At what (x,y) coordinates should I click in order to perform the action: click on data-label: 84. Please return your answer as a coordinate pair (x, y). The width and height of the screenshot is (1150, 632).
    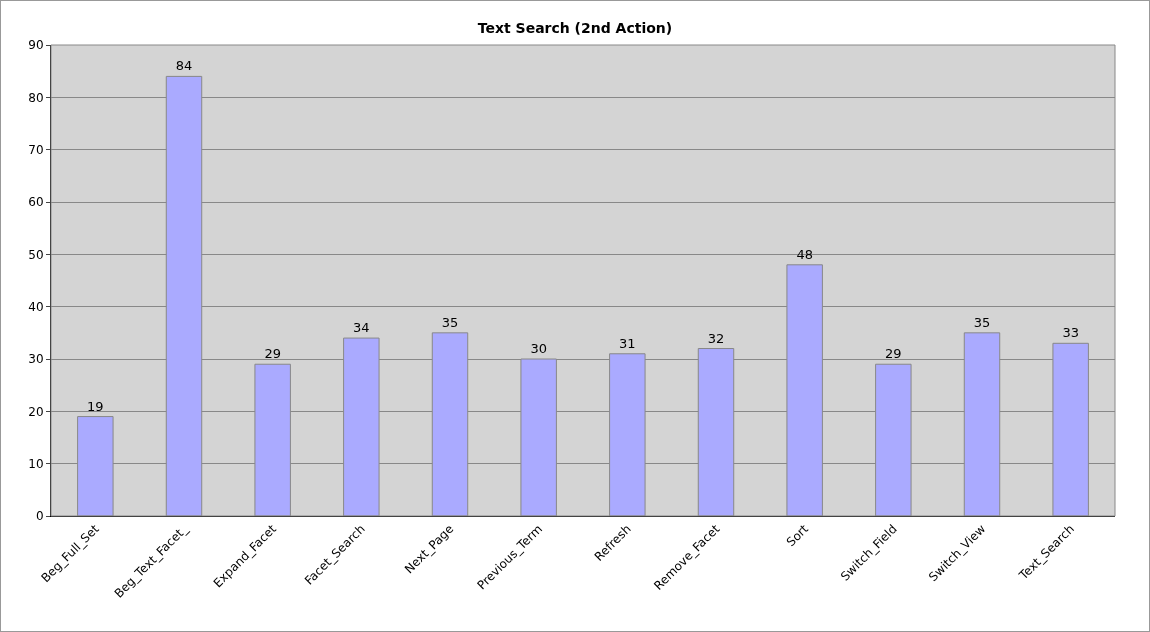
    Looking at the image, I should click on (184, 66).